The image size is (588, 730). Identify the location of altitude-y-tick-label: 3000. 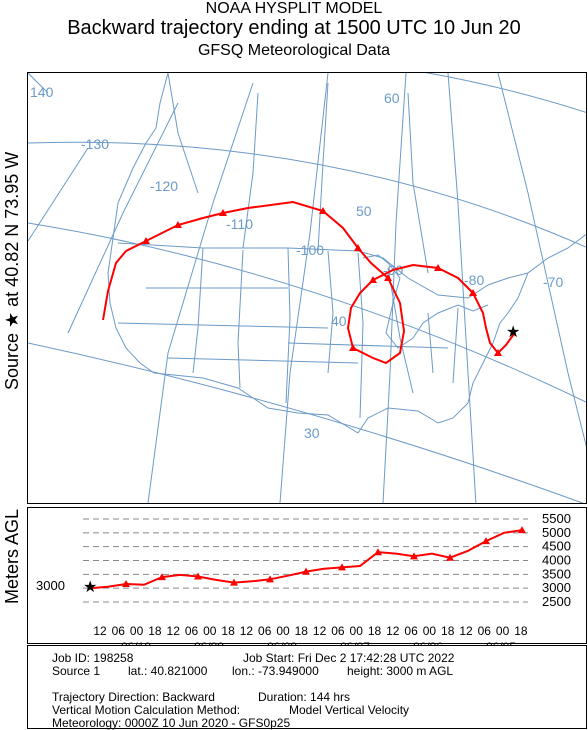
(556, 587).